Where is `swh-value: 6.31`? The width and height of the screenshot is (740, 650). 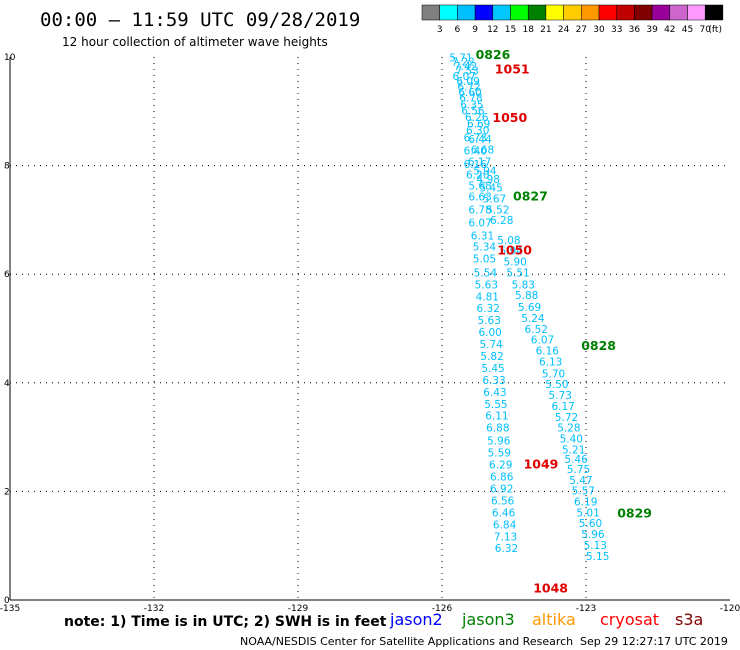 swh-value: 6.31 is located at coordinates (482, 236).